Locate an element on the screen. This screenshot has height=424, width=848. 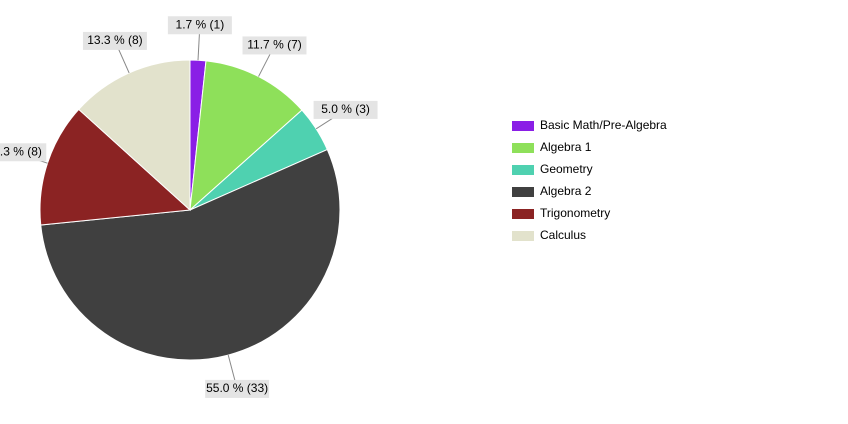
legend-label: Geometry is located at coordinates (566, 169).